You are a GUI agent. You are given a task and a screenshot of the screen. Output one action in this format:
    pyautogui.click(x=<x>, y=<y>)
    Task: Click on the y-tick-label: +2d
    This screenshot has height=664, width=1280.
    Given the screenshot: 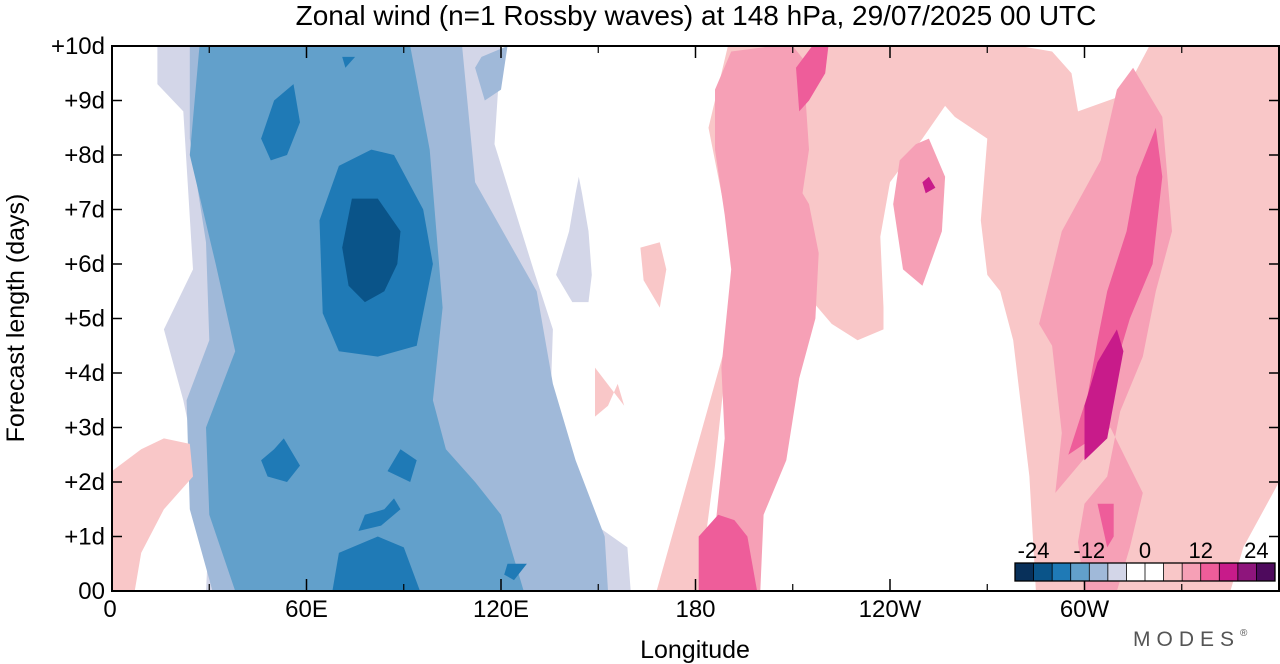 What is the action you would take?
    pyautogui.click(x=84, y=482)
    